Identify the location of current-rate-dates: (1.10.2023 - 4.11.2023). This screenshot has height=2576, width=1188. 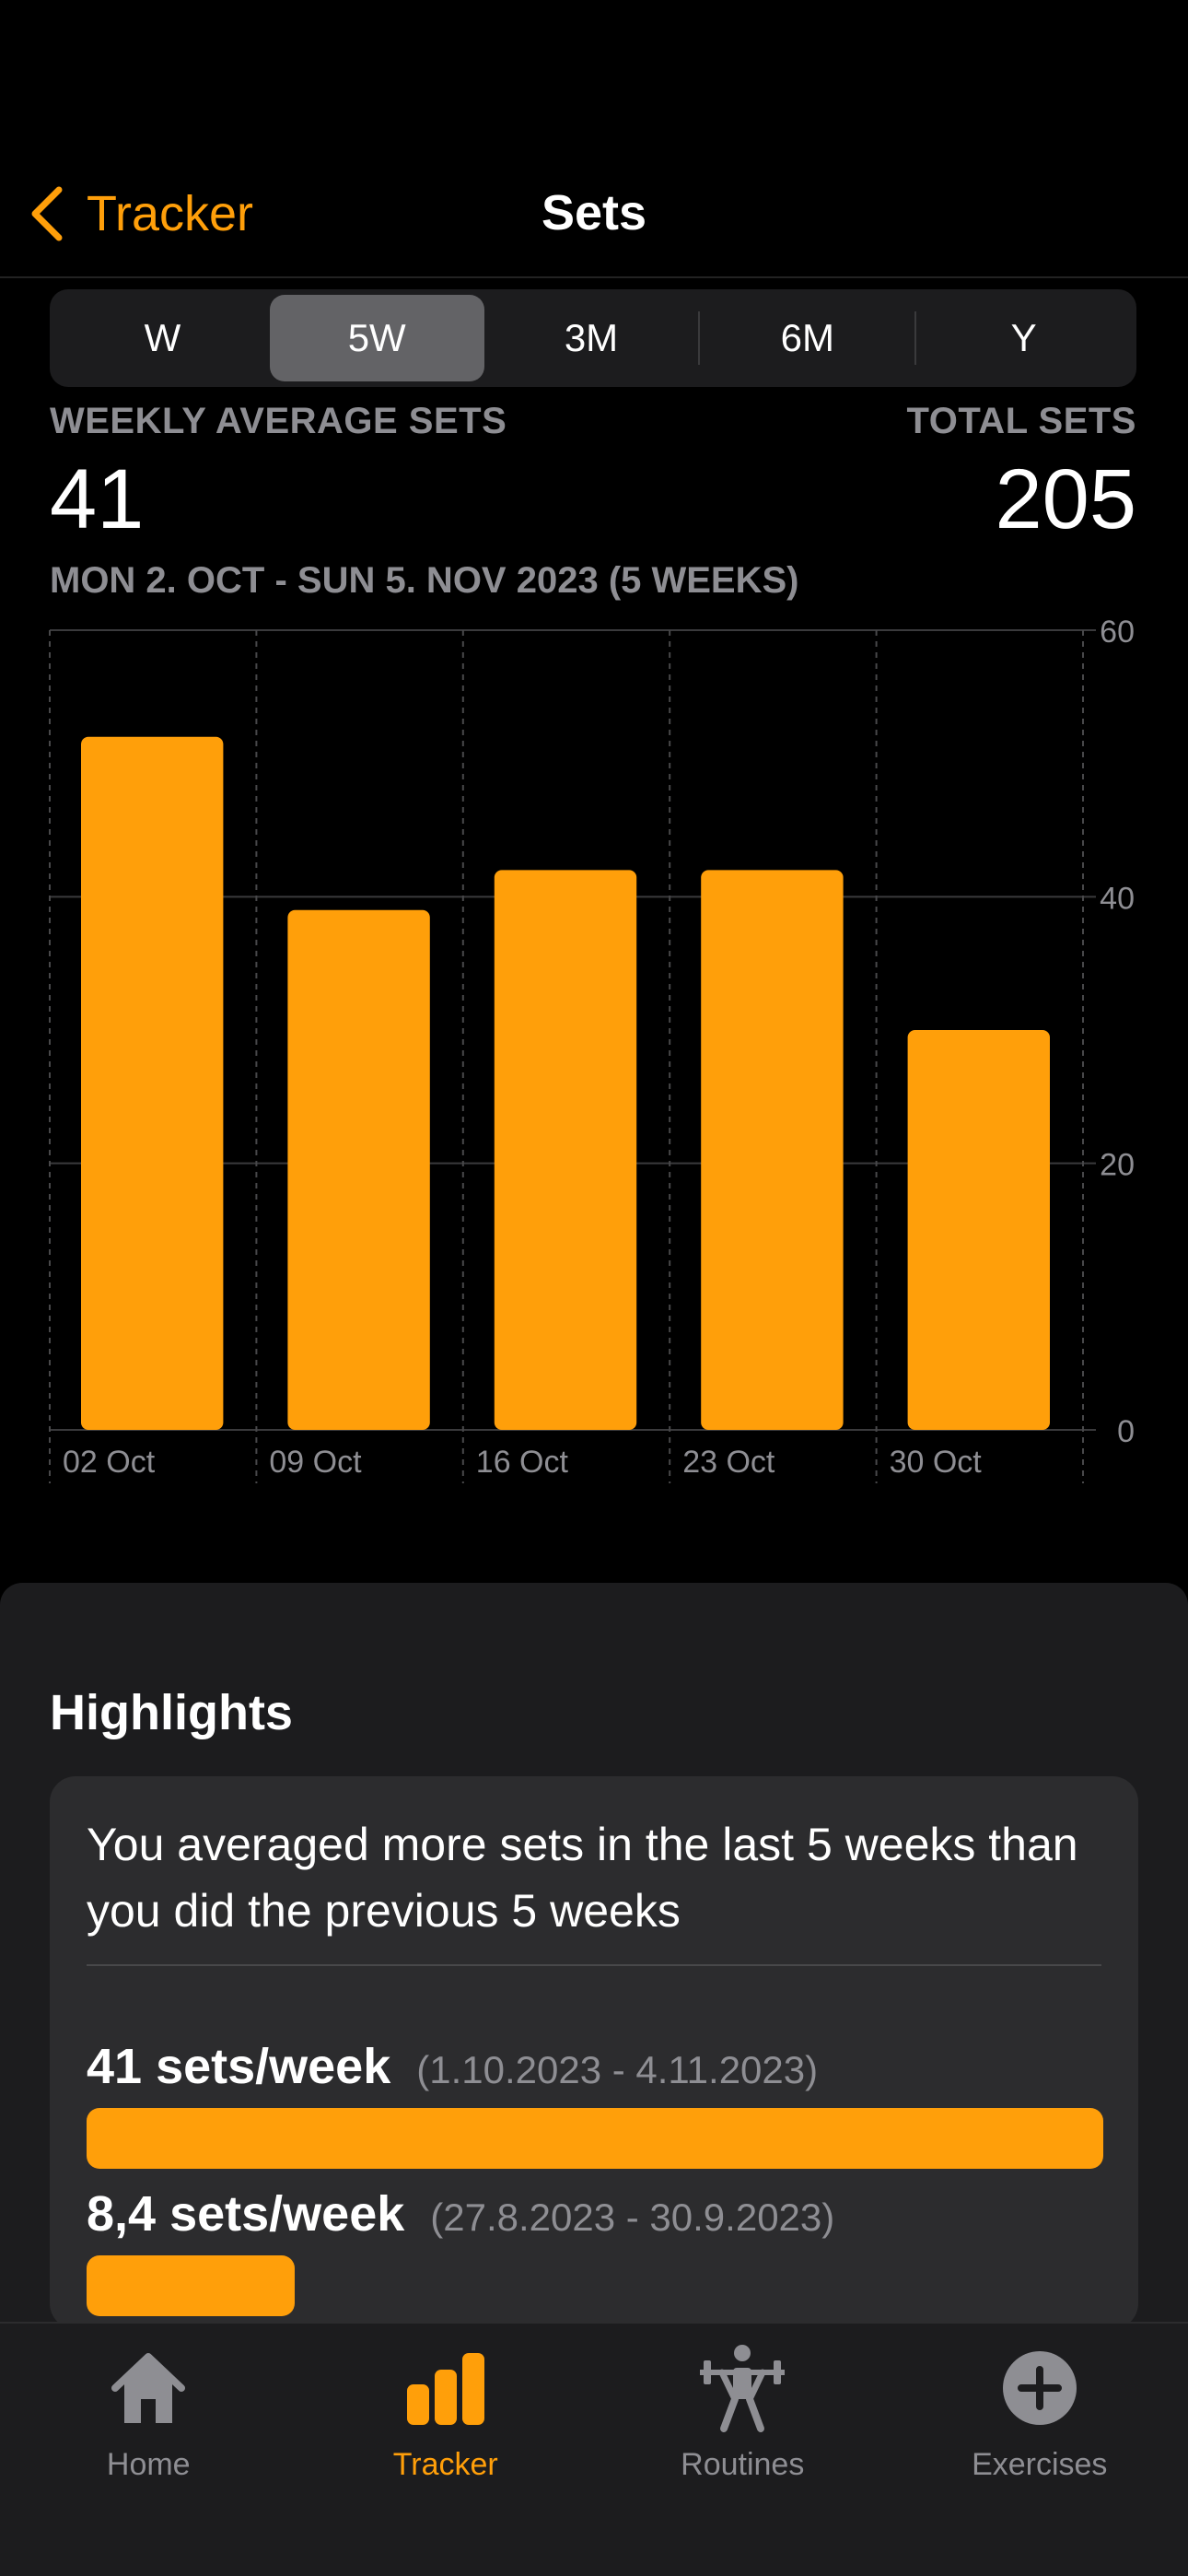
(617, 2069).